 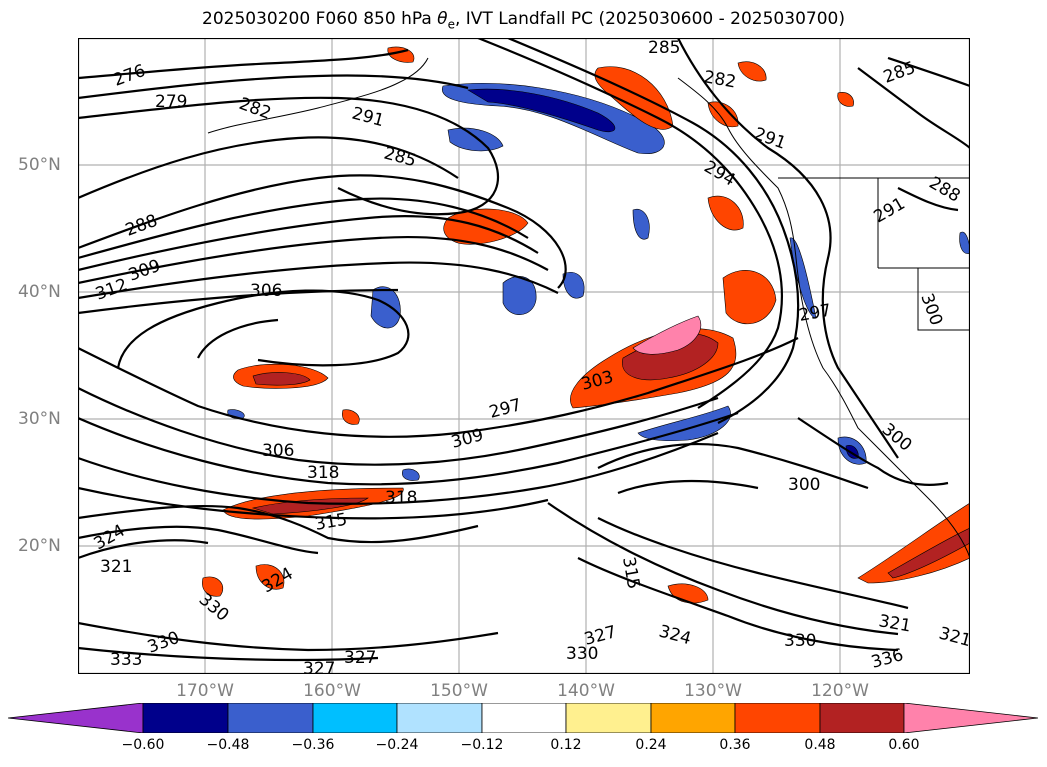 What do you see at coordinates (126, 660) in the screenshot?
I see `contour-label: 333` at bounding box center [126, 660].